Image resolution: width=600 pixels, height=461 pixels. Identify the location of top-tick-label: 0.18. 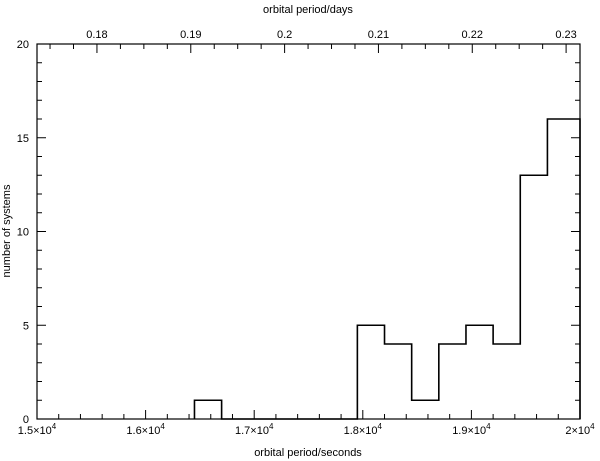
(96, 35).